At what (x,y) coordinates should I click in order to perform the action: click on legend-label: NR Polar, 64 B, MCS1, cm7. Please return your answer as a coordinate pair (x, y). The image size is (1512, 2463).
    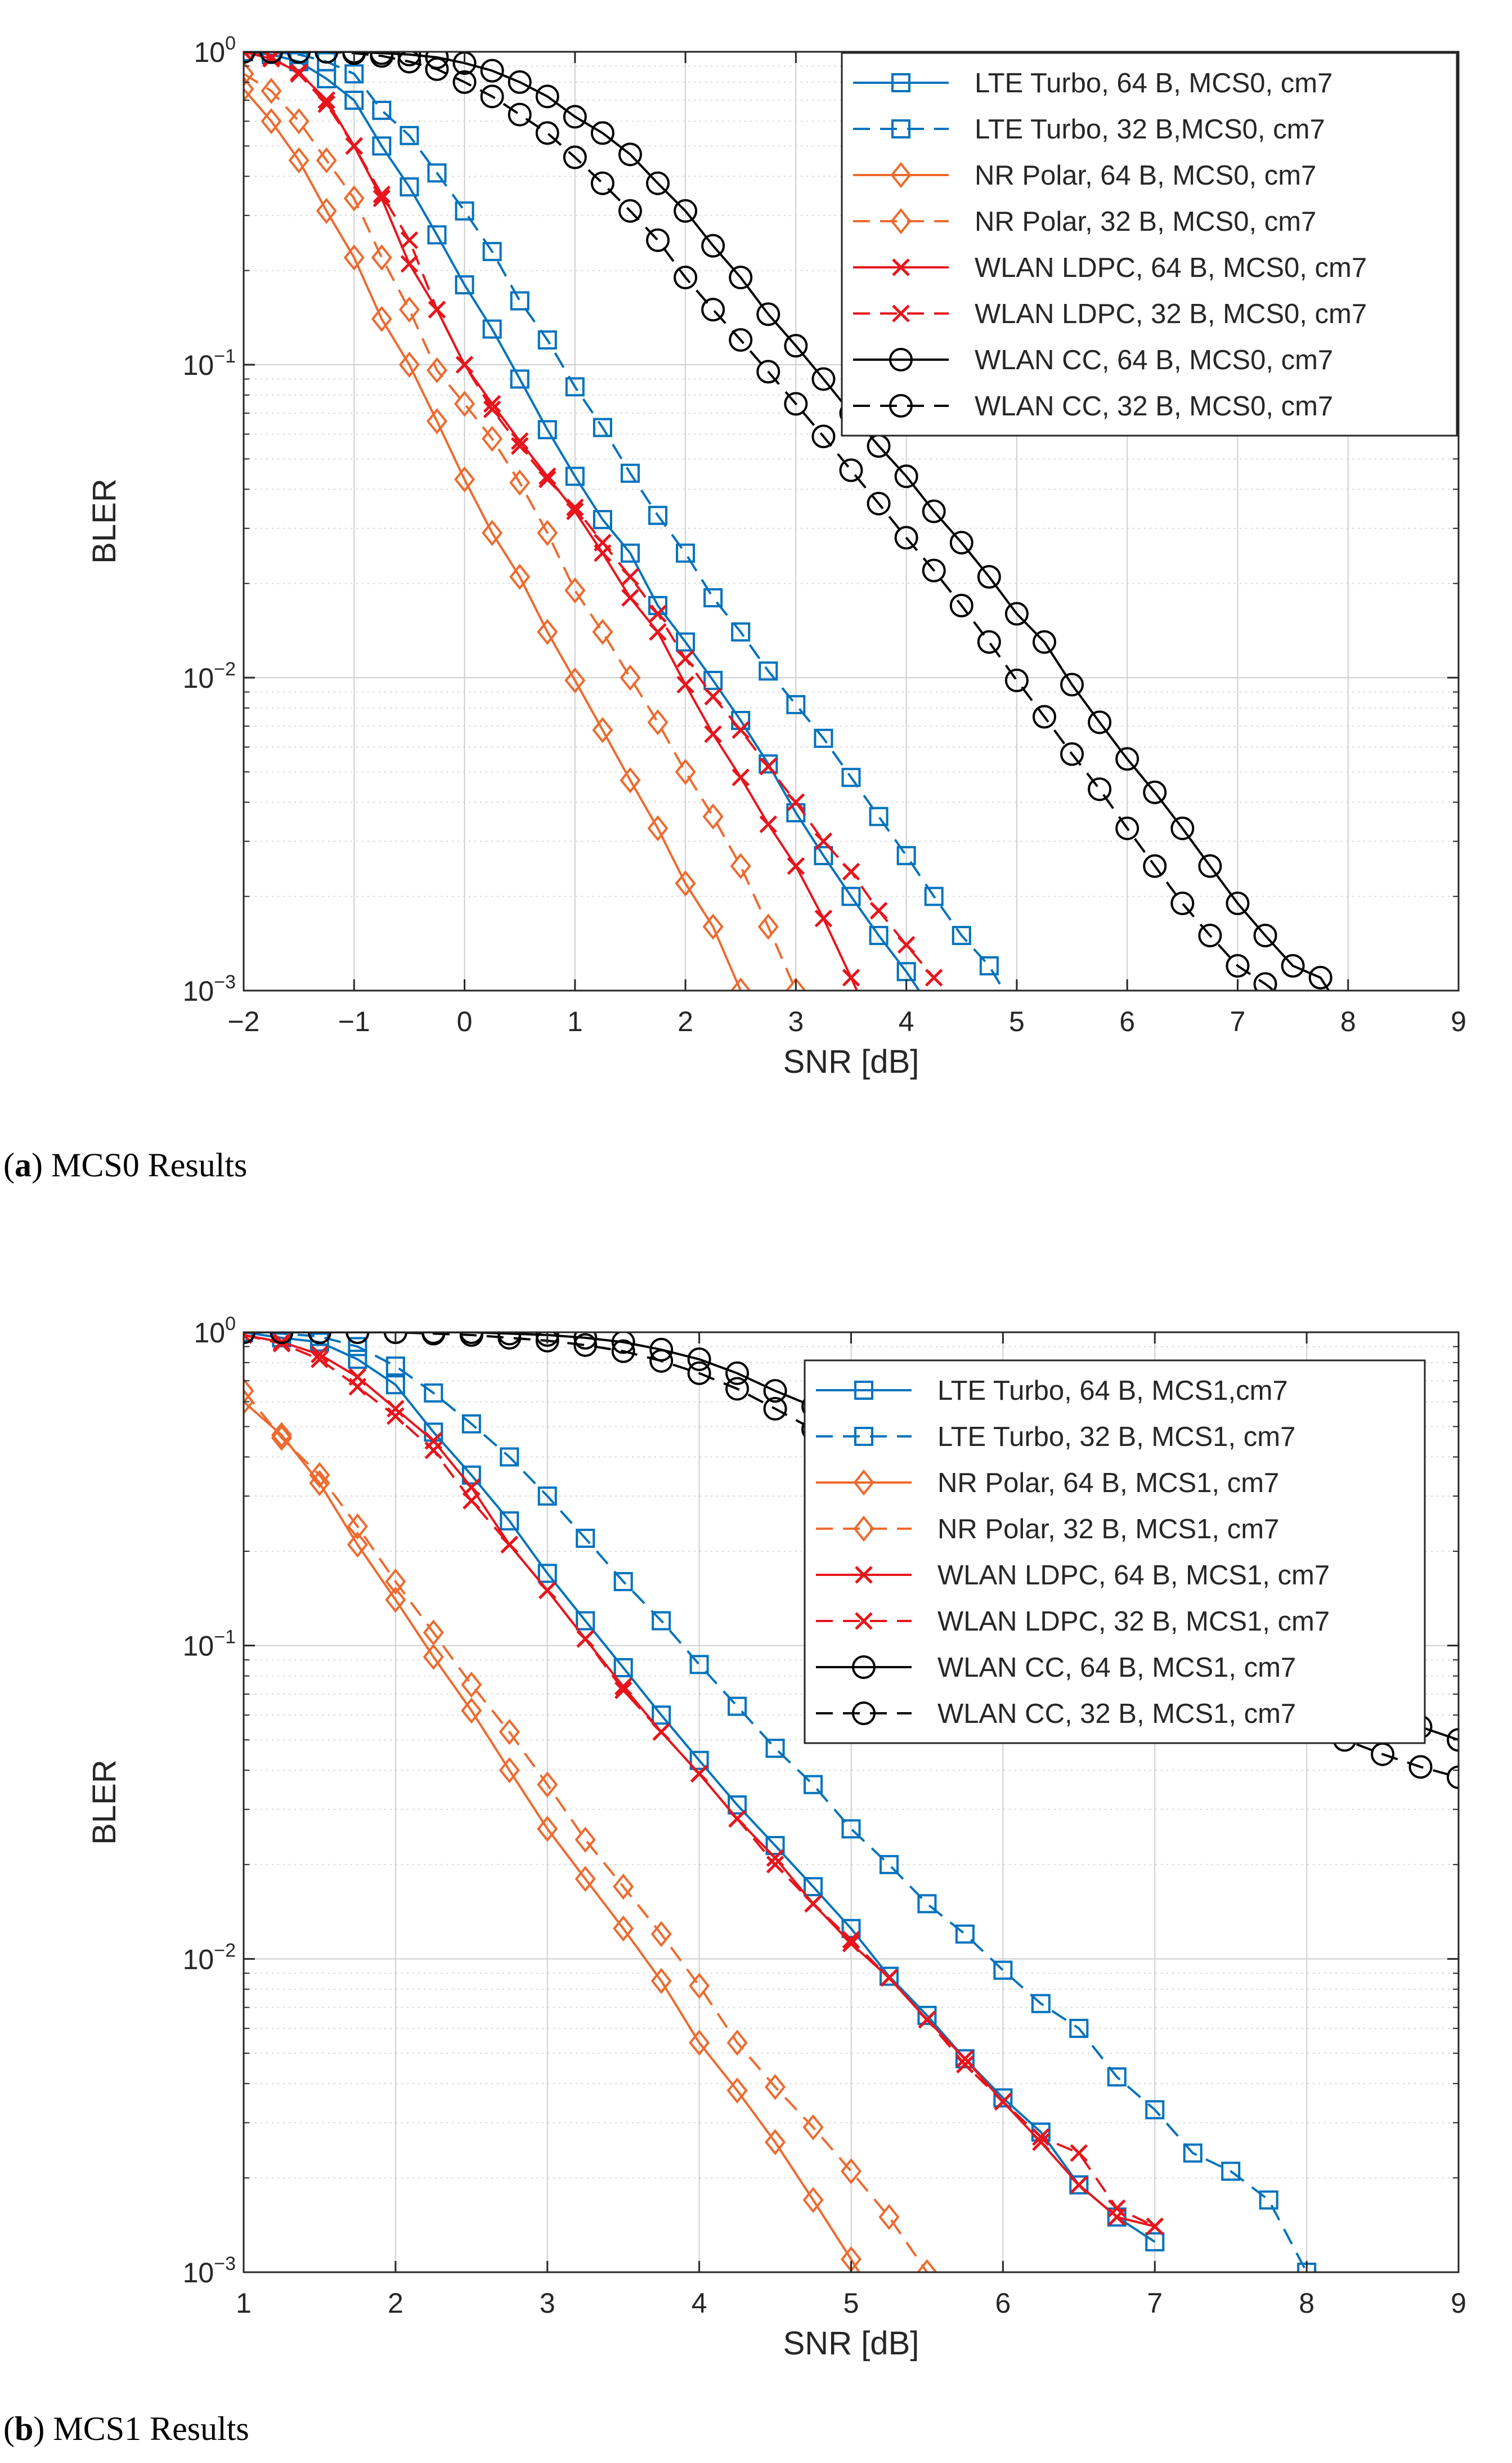
    Looking at the image, I should click on (1108, 1483).